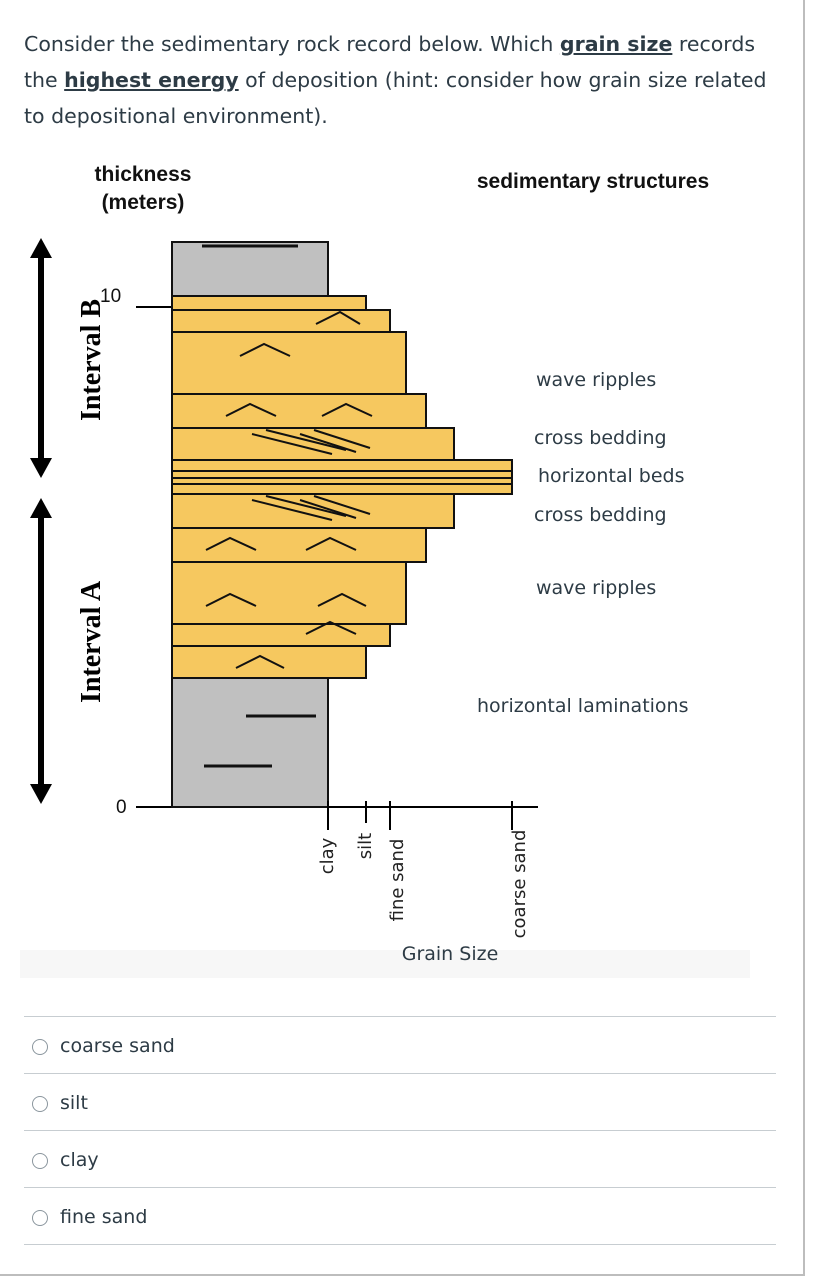 The image size is (824, 1284). Describe the element at coordinates (365, 846) in the screenshot. I see `grain-label-silt: silt` at that location.